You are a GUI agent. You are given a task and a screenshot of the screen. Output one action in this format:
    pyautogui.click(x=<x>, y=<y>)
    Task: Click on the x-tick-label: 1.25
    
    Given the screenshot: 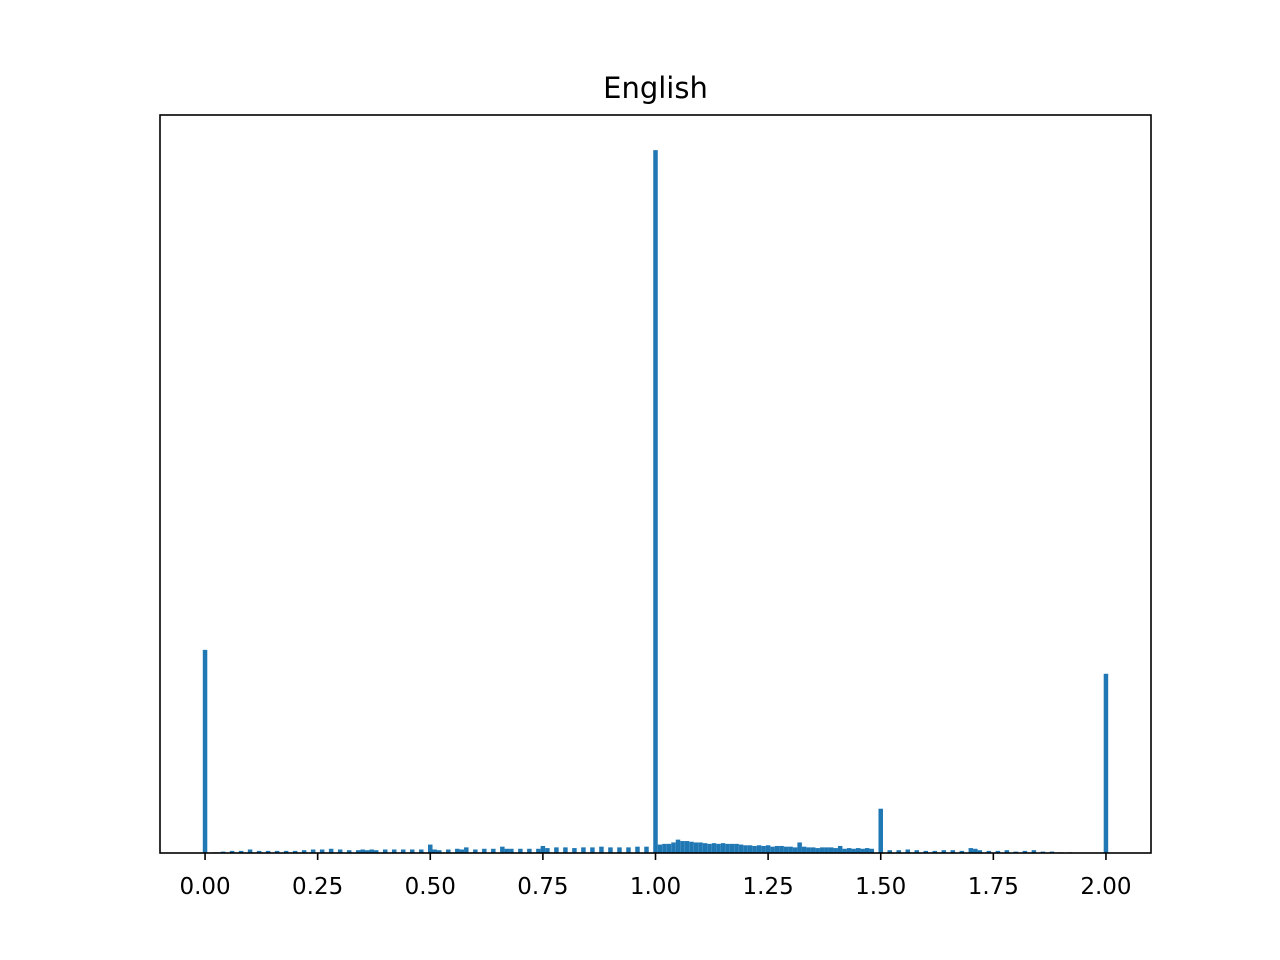 What is the action you would take?
    pyautogui.click(x=768, y=887)
    